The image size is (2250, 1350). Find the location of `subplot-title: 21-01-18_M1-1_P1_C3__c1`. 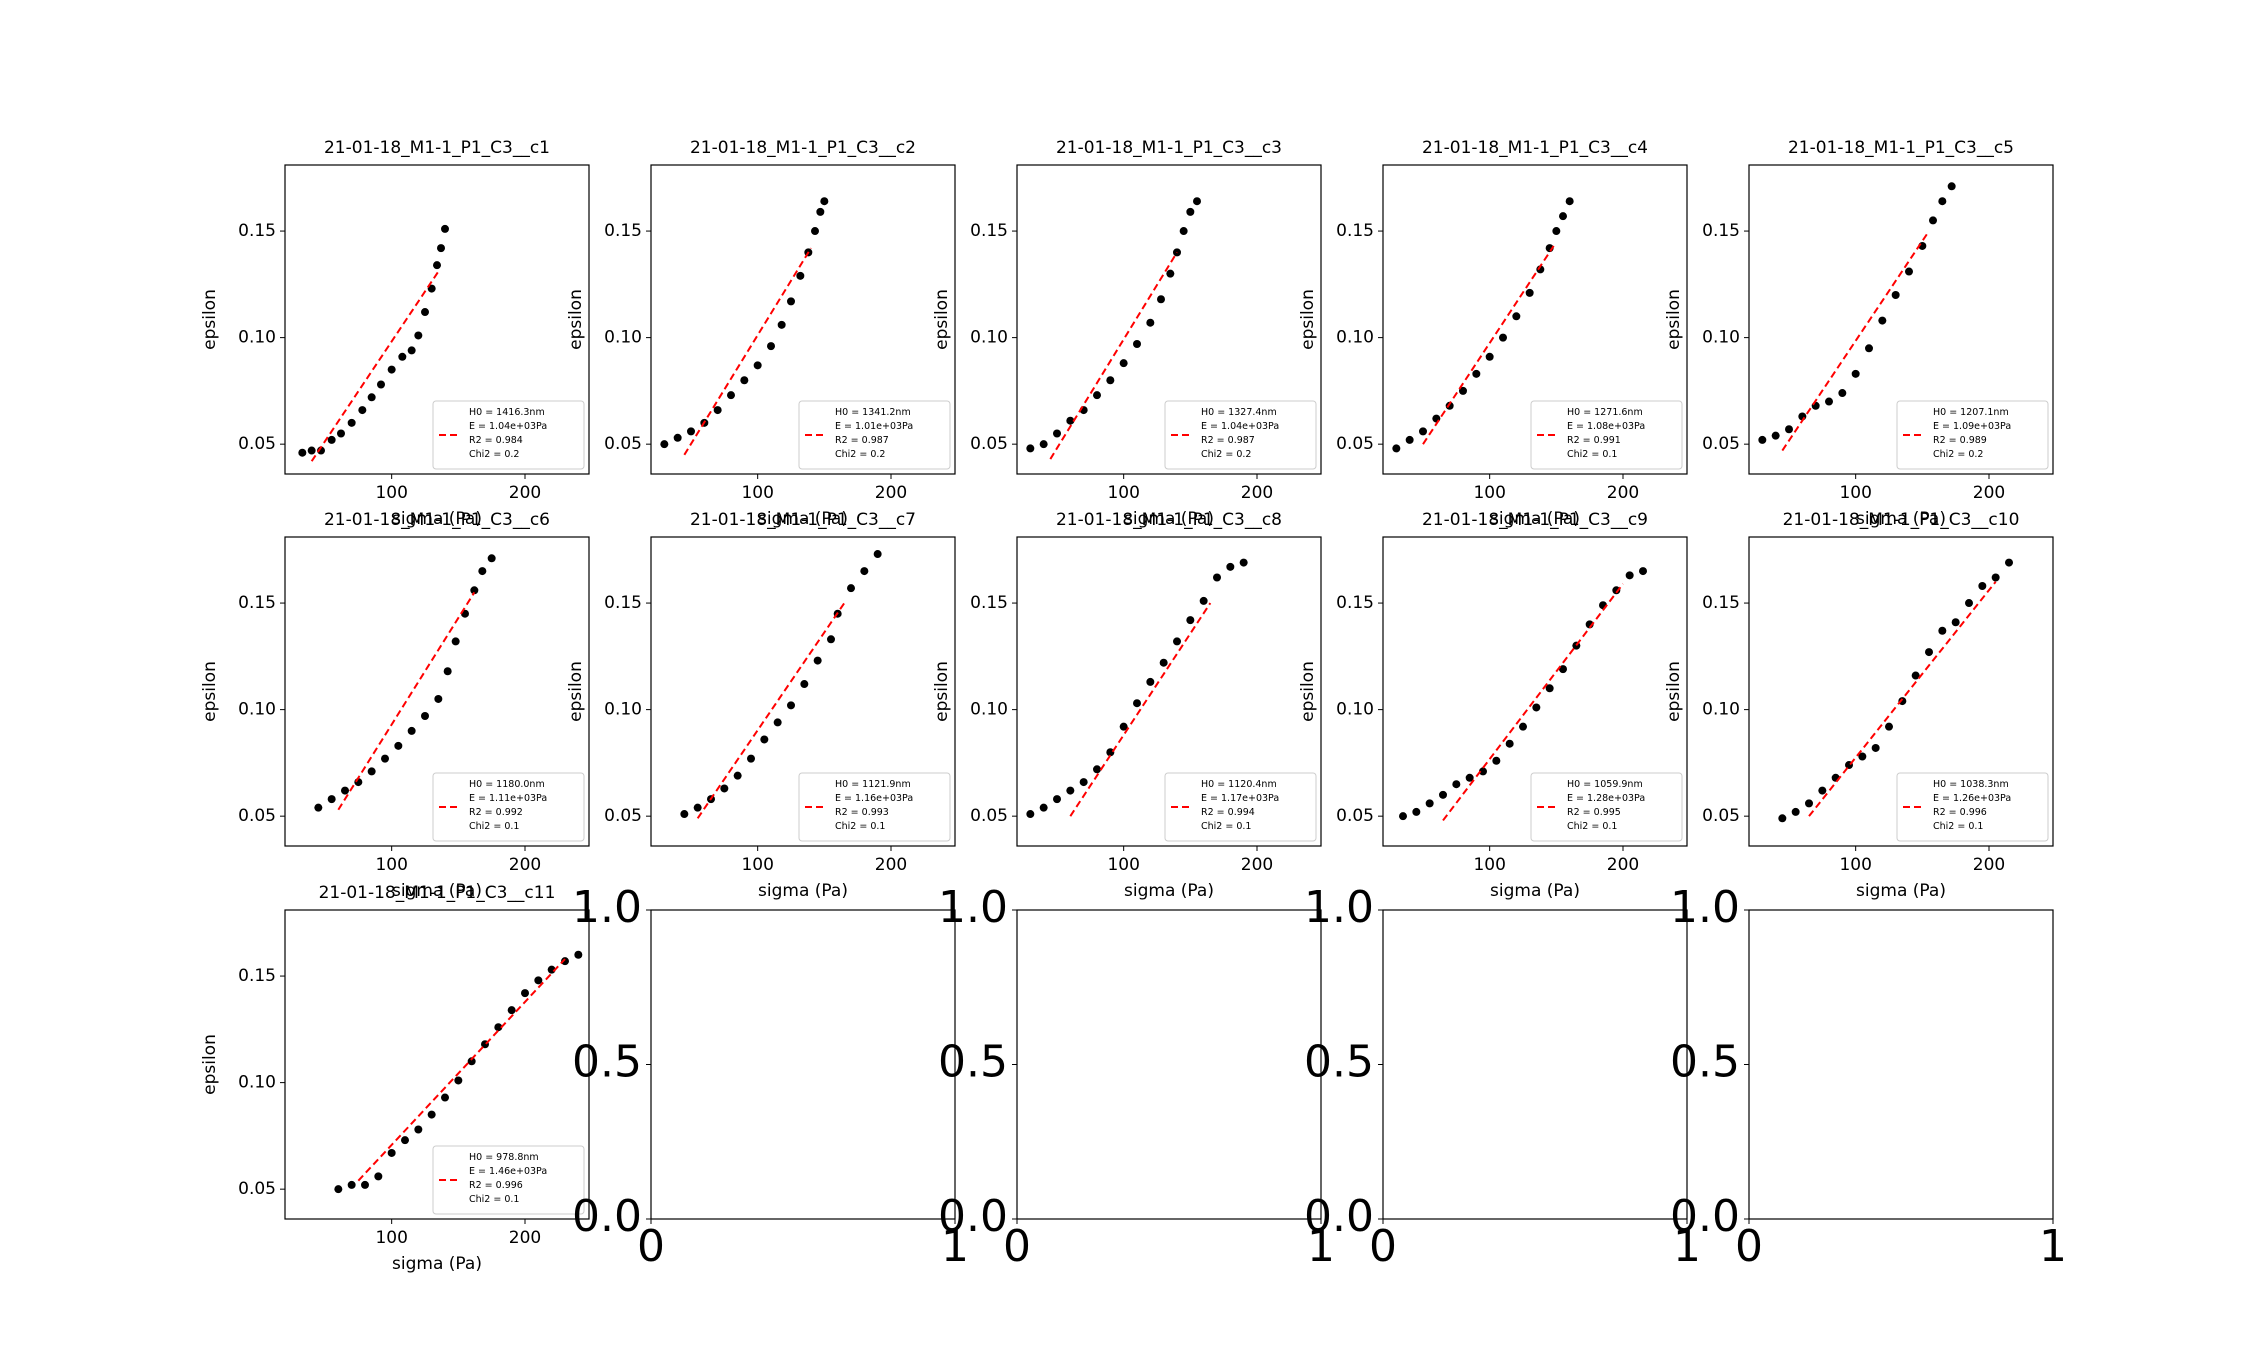

subplot-title: 21-01-18_M1-1_P1_C3__c1 is located at coordinates (437, 148).